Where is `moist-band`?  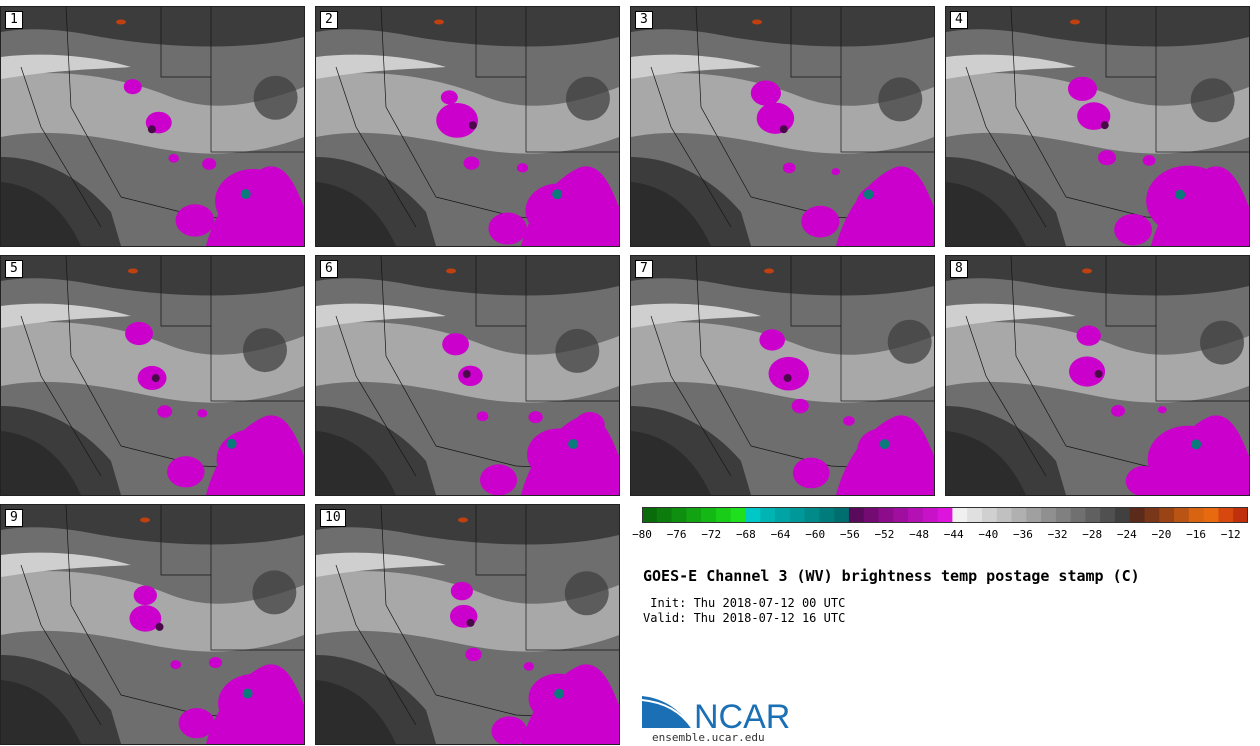 moist-band is located at coordinates (152, 362).